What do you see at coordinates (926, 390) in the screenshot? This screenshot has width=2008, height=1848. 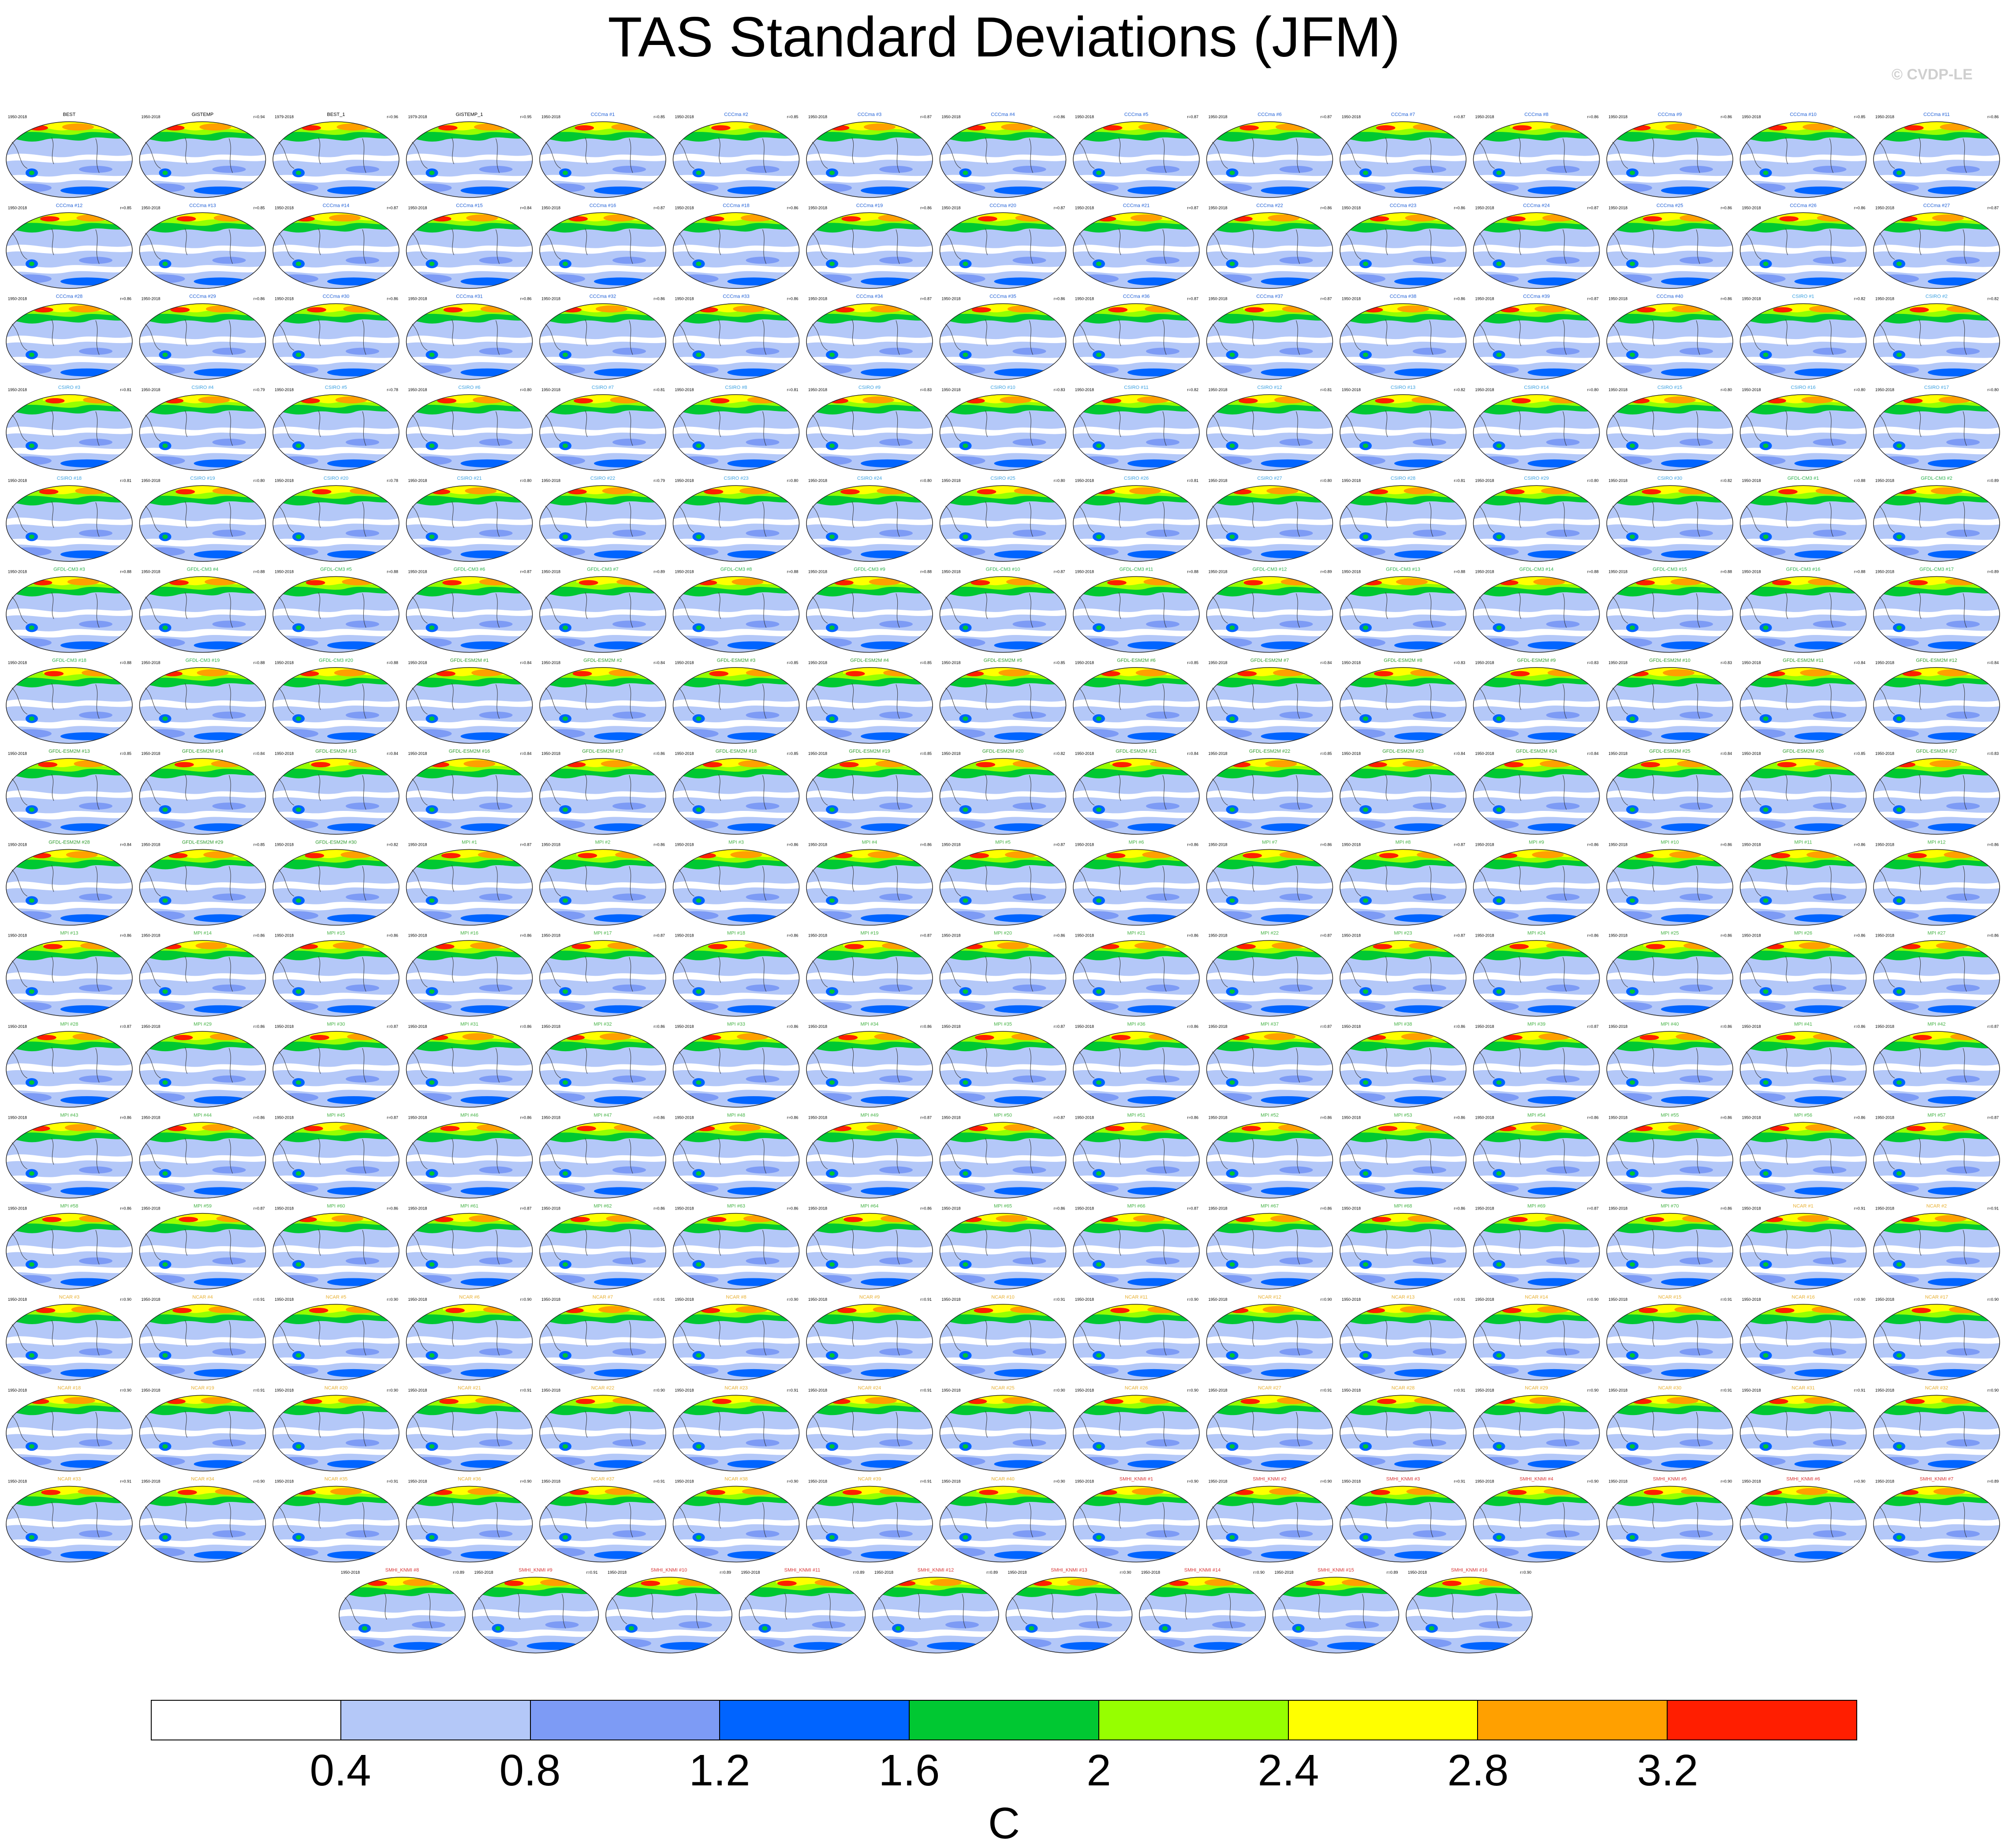 I see `panel-correlation: r=0.83` at bounding box center [926, 390].